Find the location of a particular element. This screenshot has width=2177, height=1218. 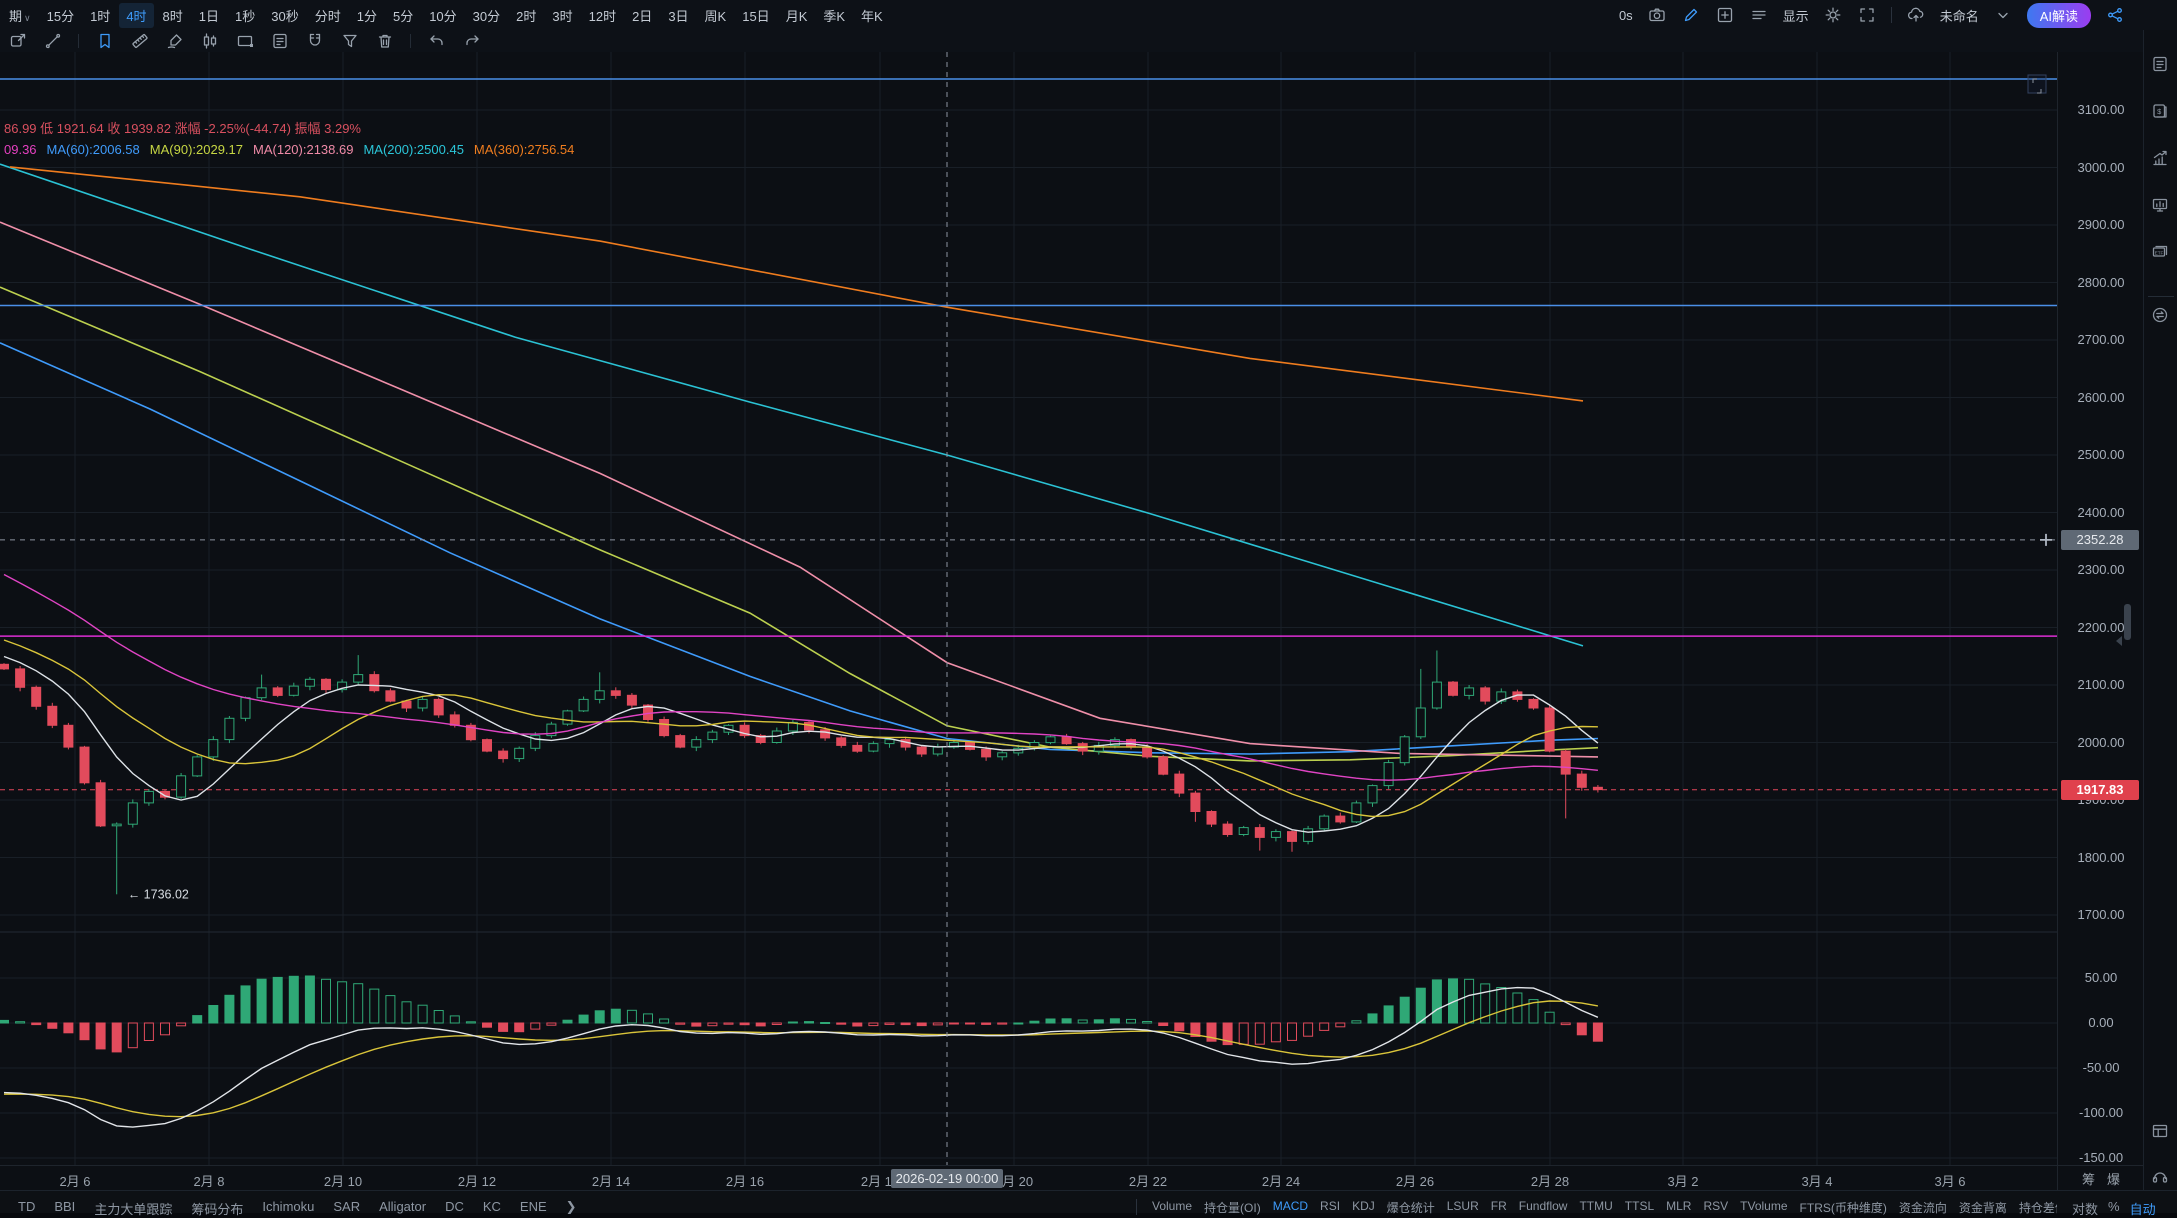

axis-setting-%: % is located at coordinates (2114, 1206).